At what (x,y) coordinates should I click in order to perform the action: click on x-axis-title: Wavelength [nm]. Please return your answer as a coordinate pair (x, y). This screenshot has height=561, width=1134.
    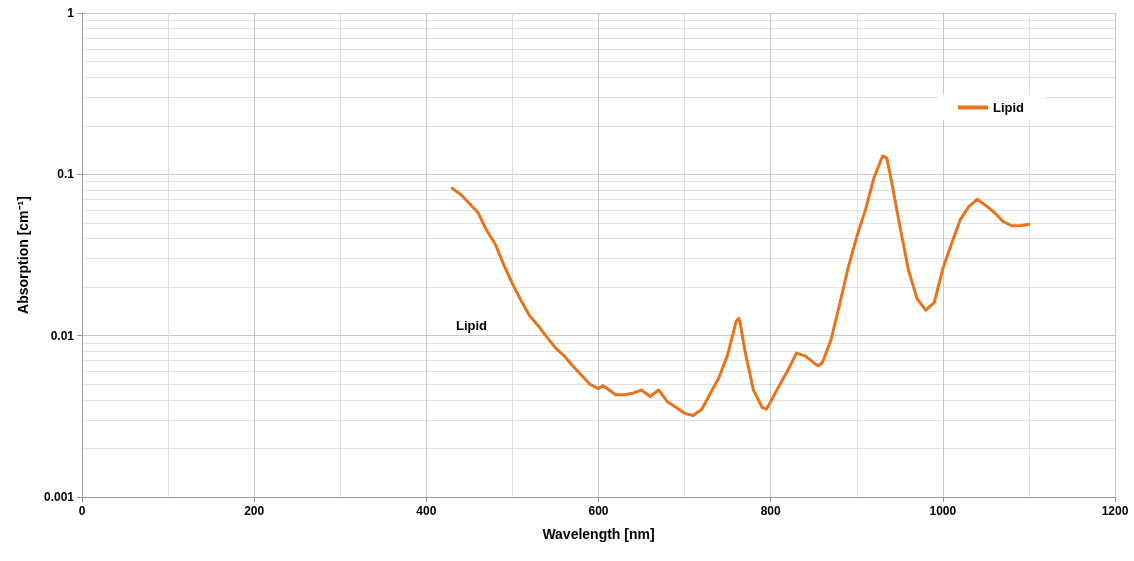
    Looking at the image, I should click on (598, 534).